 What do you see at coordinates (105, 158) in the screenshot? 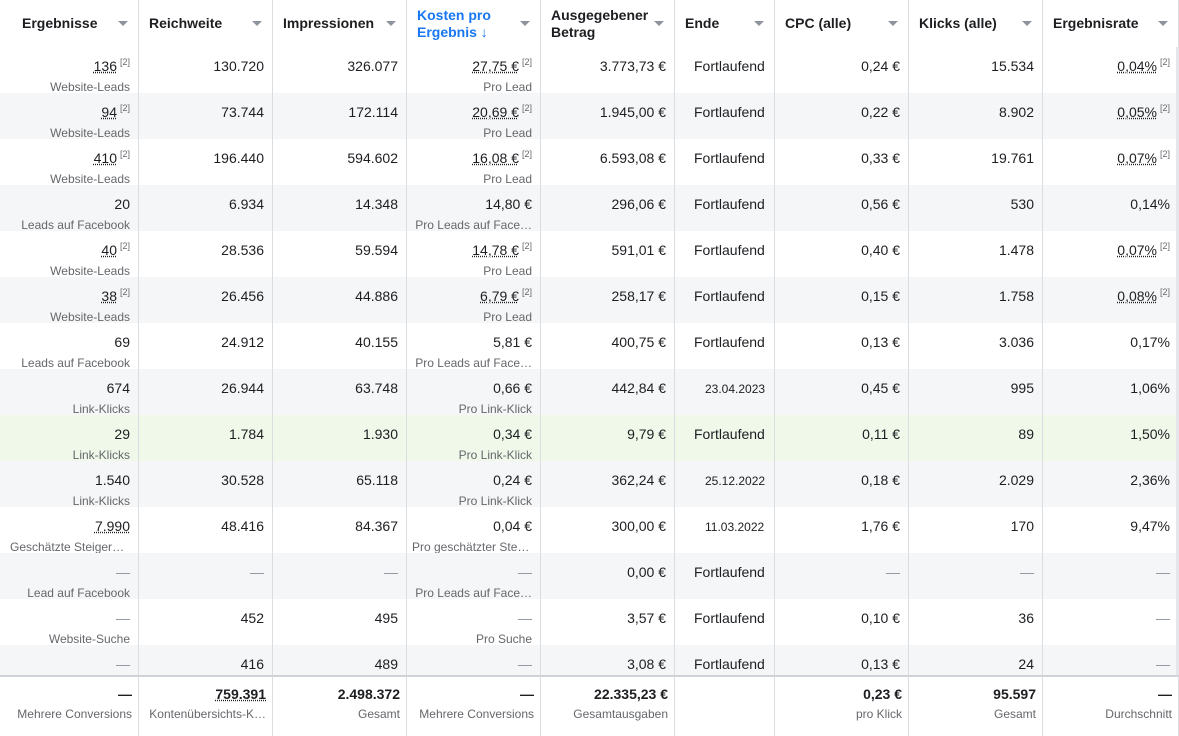
I see `value-text: 410` at bounding box center [105, 158].